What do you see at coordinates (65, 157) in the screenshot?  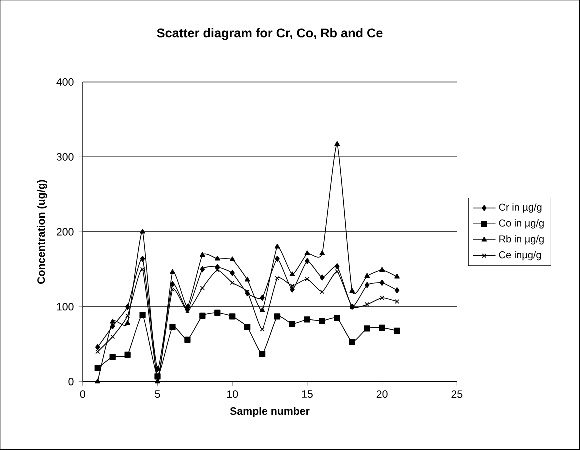 I see `y-tick-label: 300` at bounding box center [65, 157].